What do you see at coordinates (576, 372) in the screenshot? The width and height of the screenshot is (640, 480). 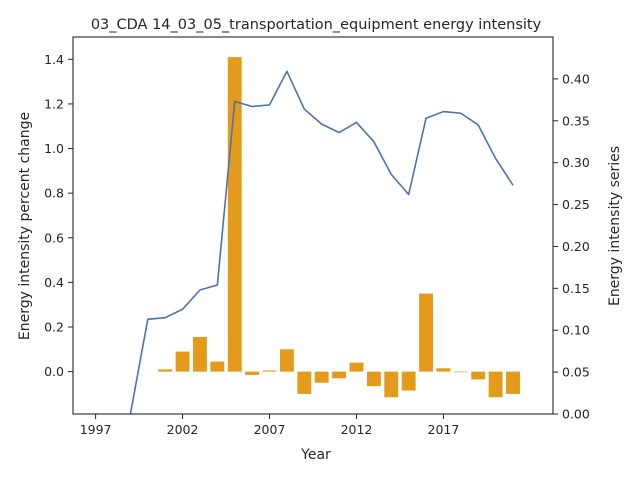 I see `y-tick-right-label: 0.05` at bounding box center [576, 372].